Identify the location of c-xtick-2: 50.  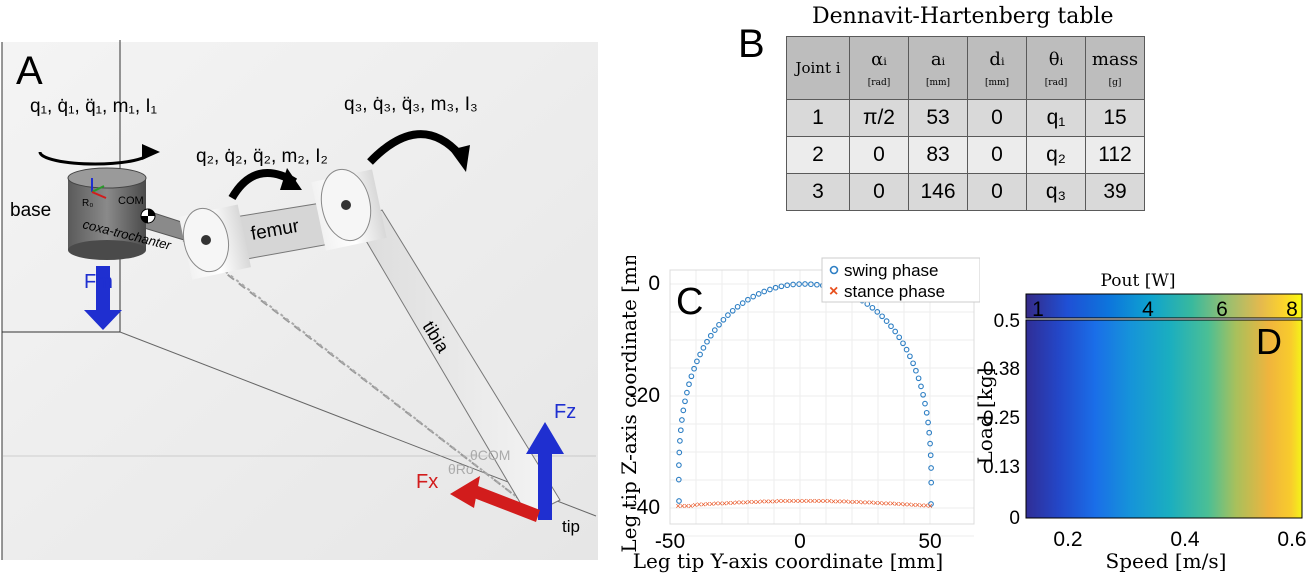
(929, 541).